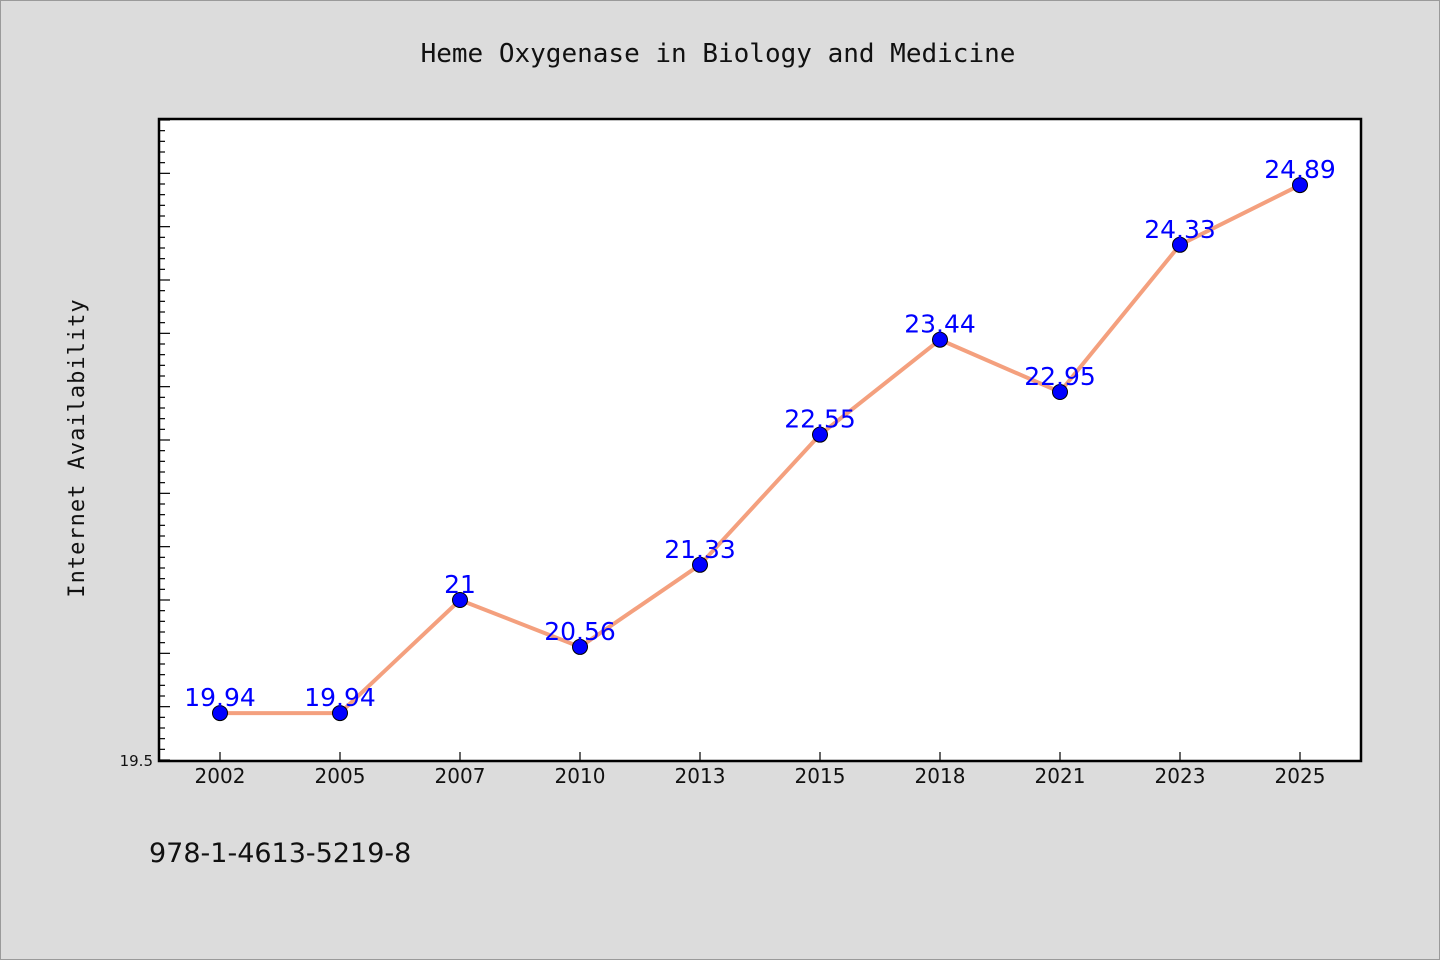 This screenshot has width=1440, height=960. What do you see at coordinates (340, 776) in the screenshot?
I see `x-tick-label: 2005` at bounding box center [340, 776].